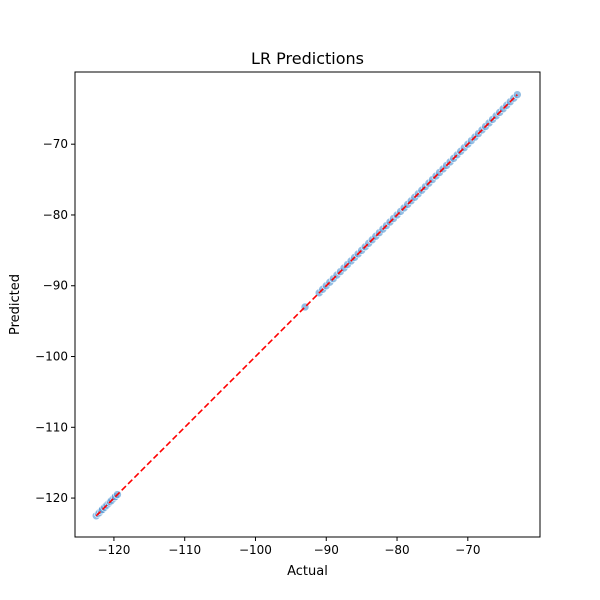  Describe the element at coordinates (396, 550) in the screenshot. I see `x-tick-label: −80` at that location.